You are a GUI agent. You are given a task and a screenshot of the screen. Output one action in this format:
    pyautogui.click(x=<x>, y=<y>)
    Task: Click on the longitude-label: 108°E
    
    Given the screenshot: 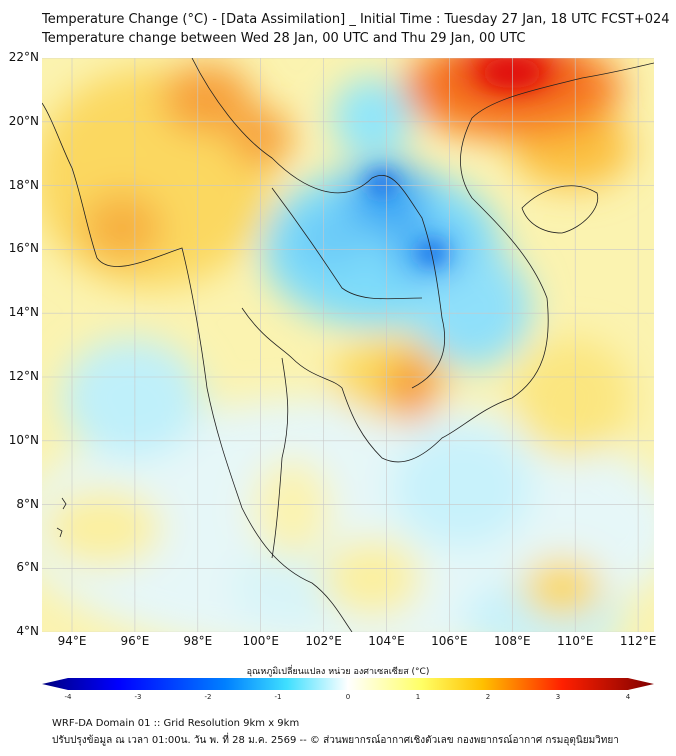 What is the action you would take?
    pyautogui.click(x=512, y=641)
    